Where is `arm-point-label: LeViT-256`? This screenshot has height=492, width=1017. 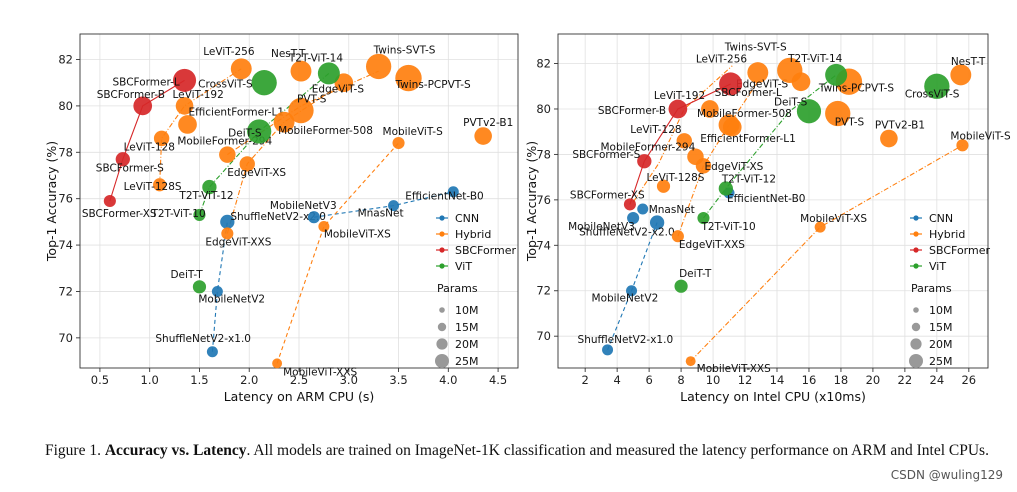
arm-point-label: LeViT-256 is located at coordinates (229, 52).